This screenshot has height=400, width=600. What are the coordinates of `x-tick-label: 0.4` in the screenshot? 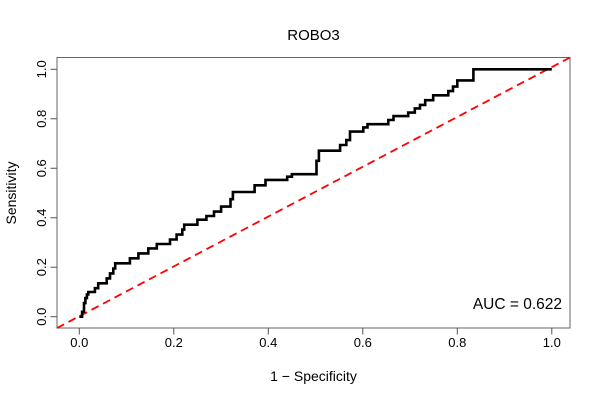 It's located at (268, 342).